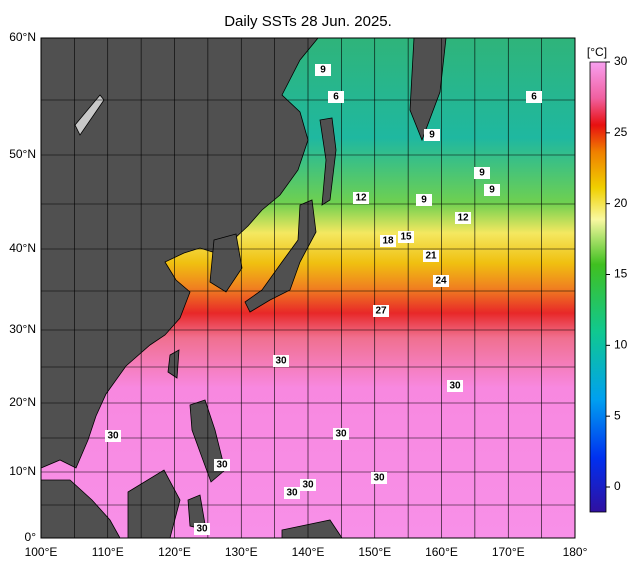 The height and width of the screenshot is (564, 637). Describe the element at coordinates (441, 552) in the screenshot. I see `lon-label: 160°E` at that location.